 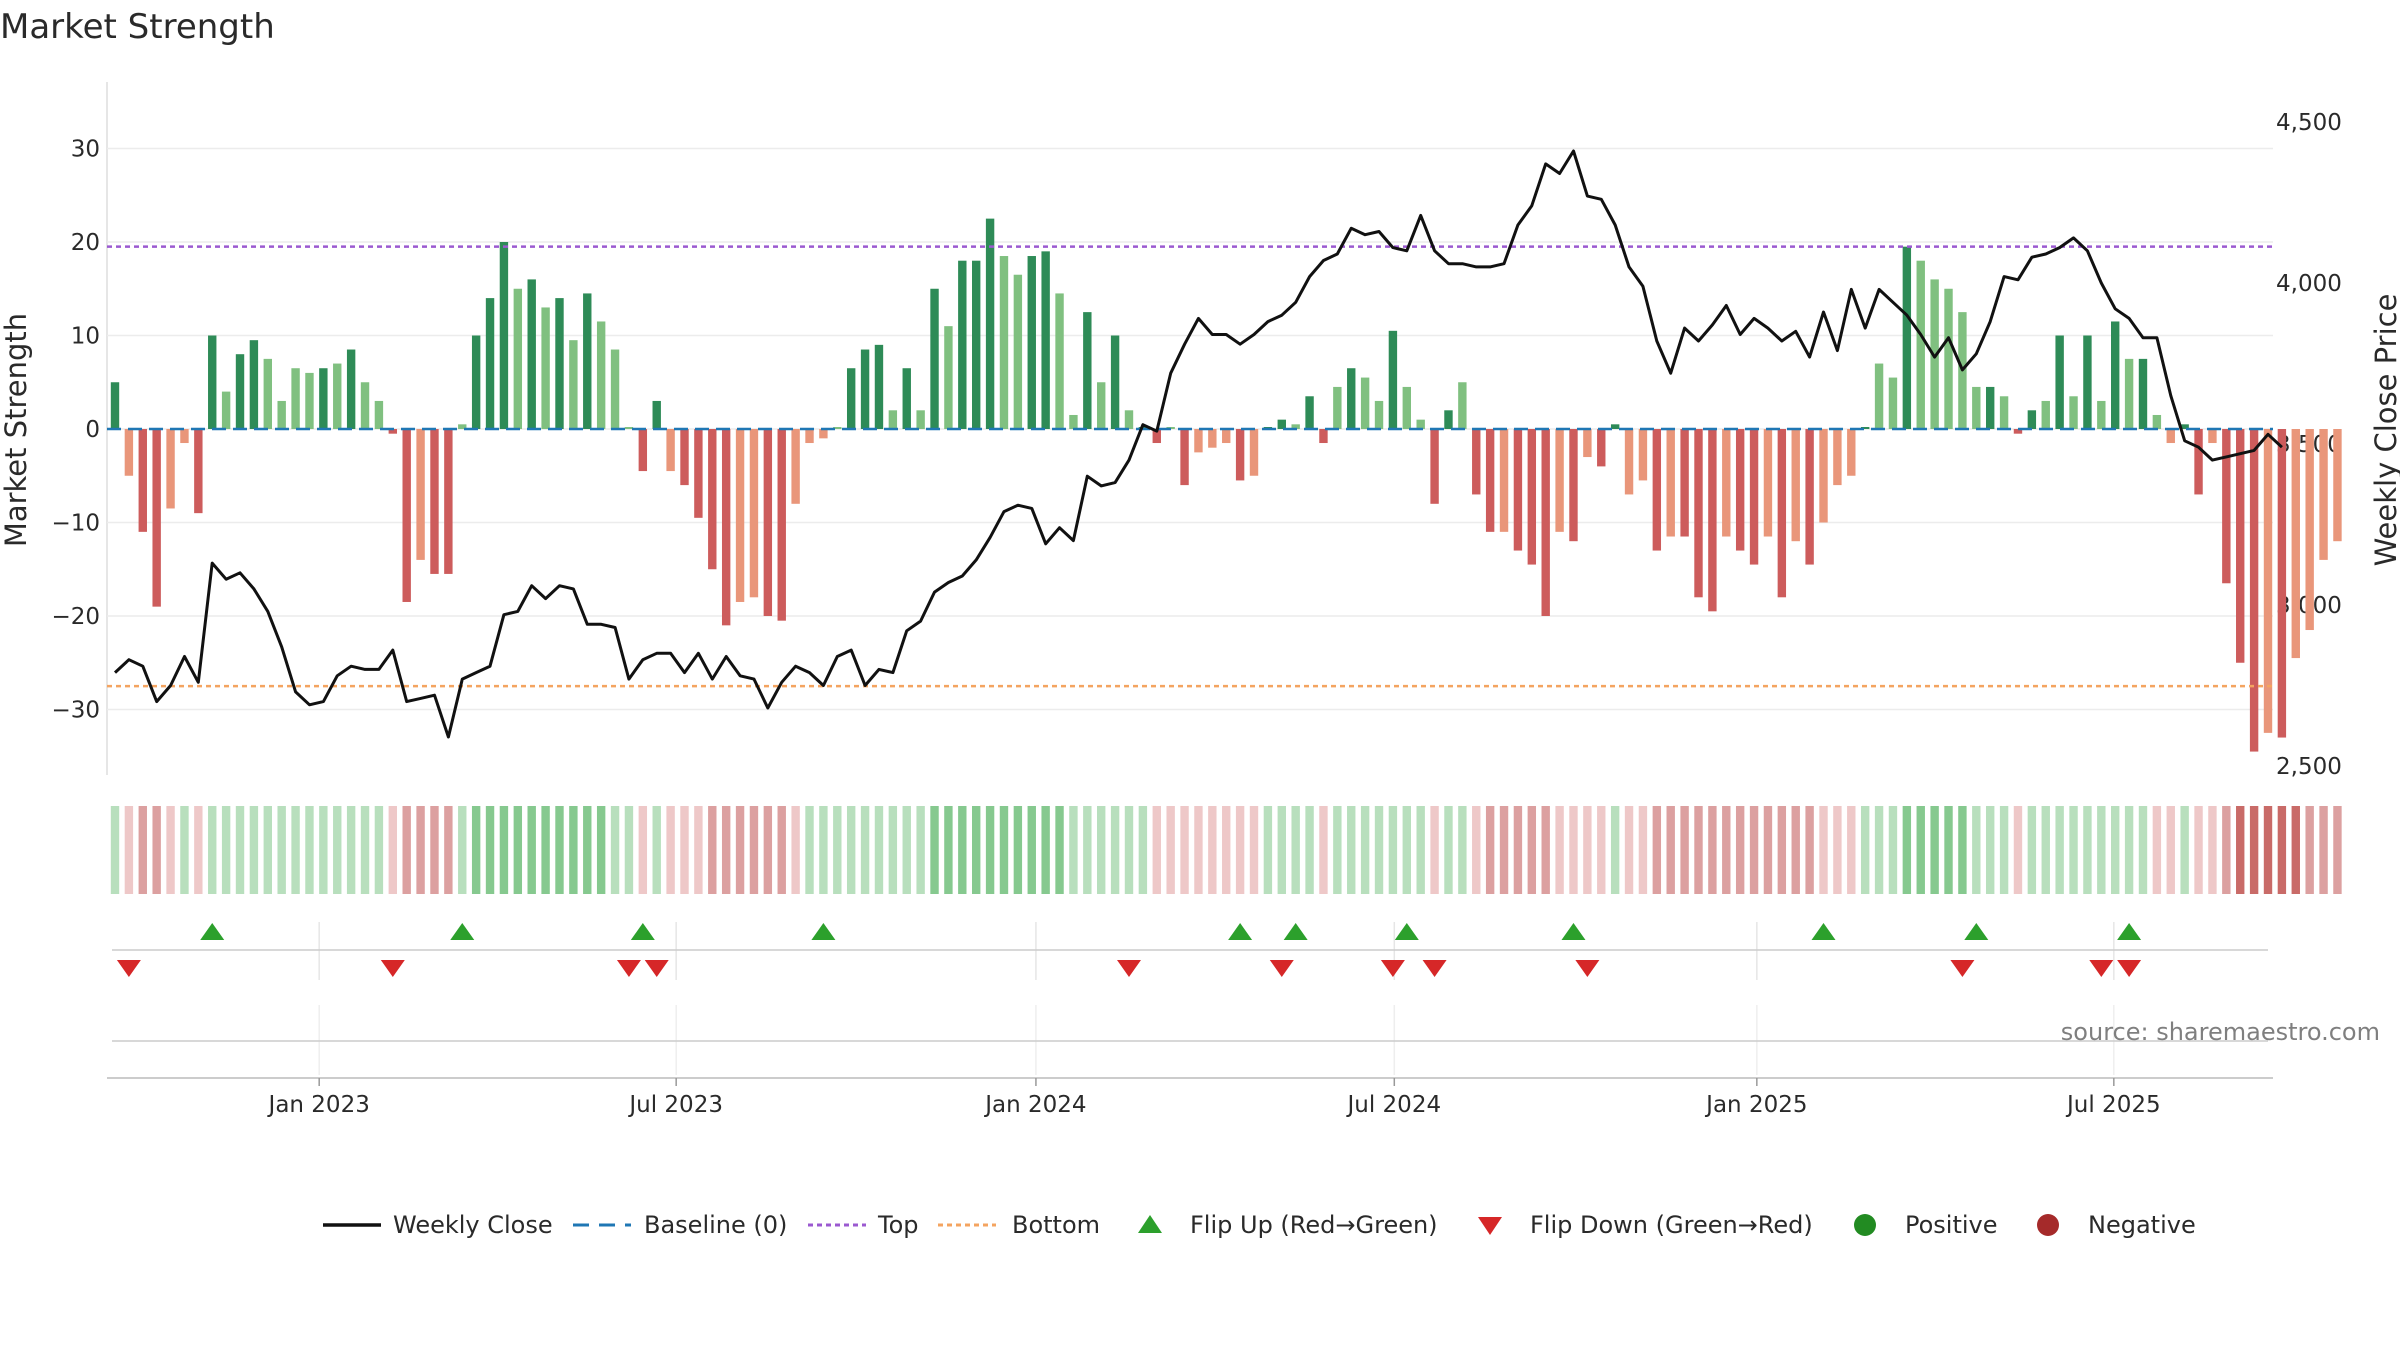 I want to click on y-right-axis-title: Weekly Close Price, so click(x=2384, y=430).